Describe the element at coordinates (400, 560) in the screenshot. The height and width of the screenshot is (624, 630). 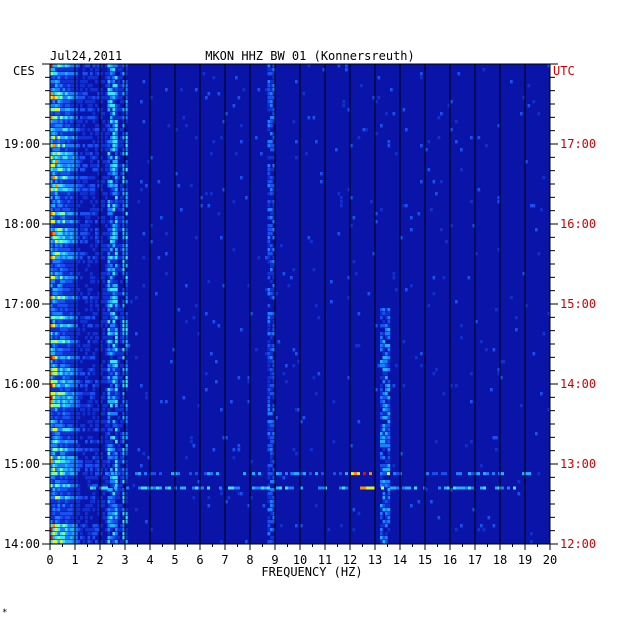
I see `x-tick-label: 14` at that location.